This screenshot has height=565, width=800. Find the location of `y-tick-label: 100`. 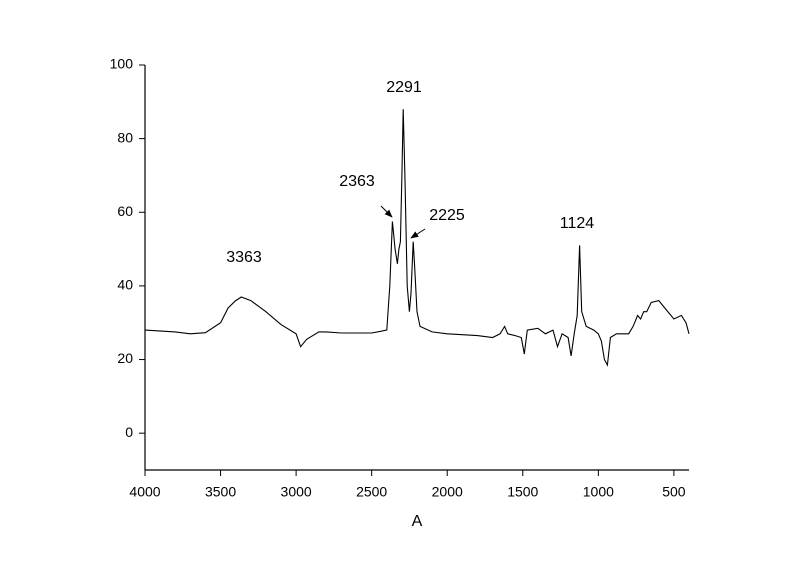

y-tick-label: 100 is located at coordinates (122, 64).